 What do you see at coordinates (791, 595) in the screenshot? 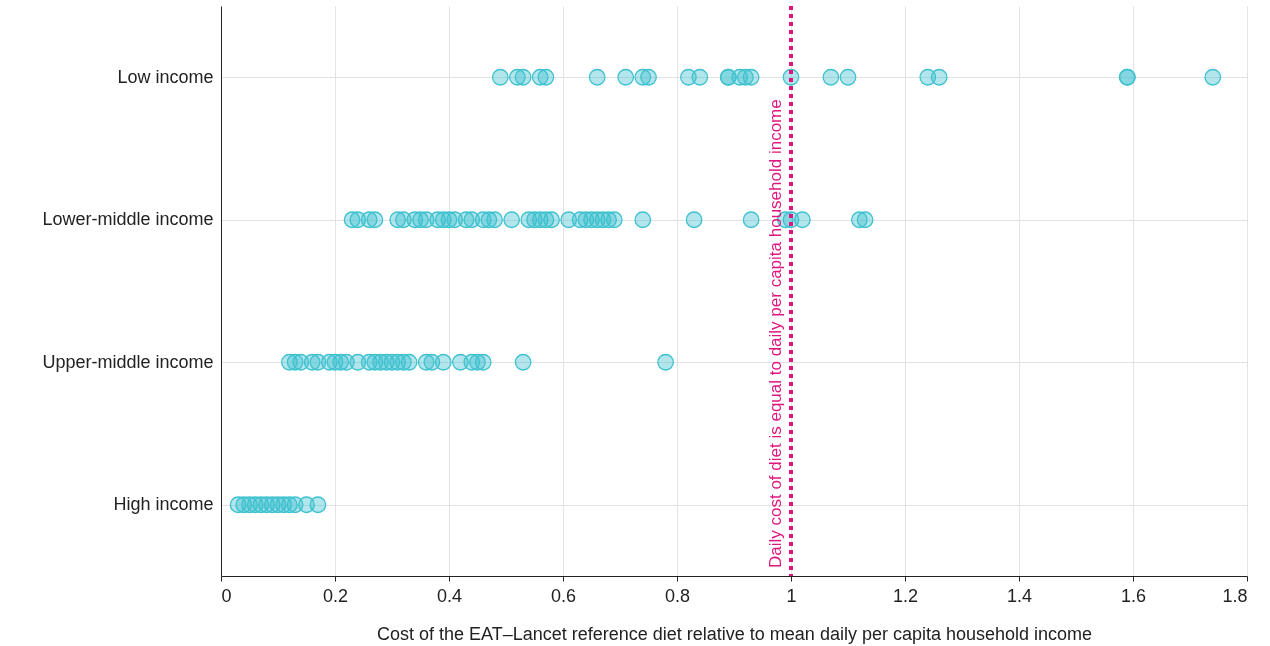
I see `x-tick-label: 1` at bounding box center [791, 595].